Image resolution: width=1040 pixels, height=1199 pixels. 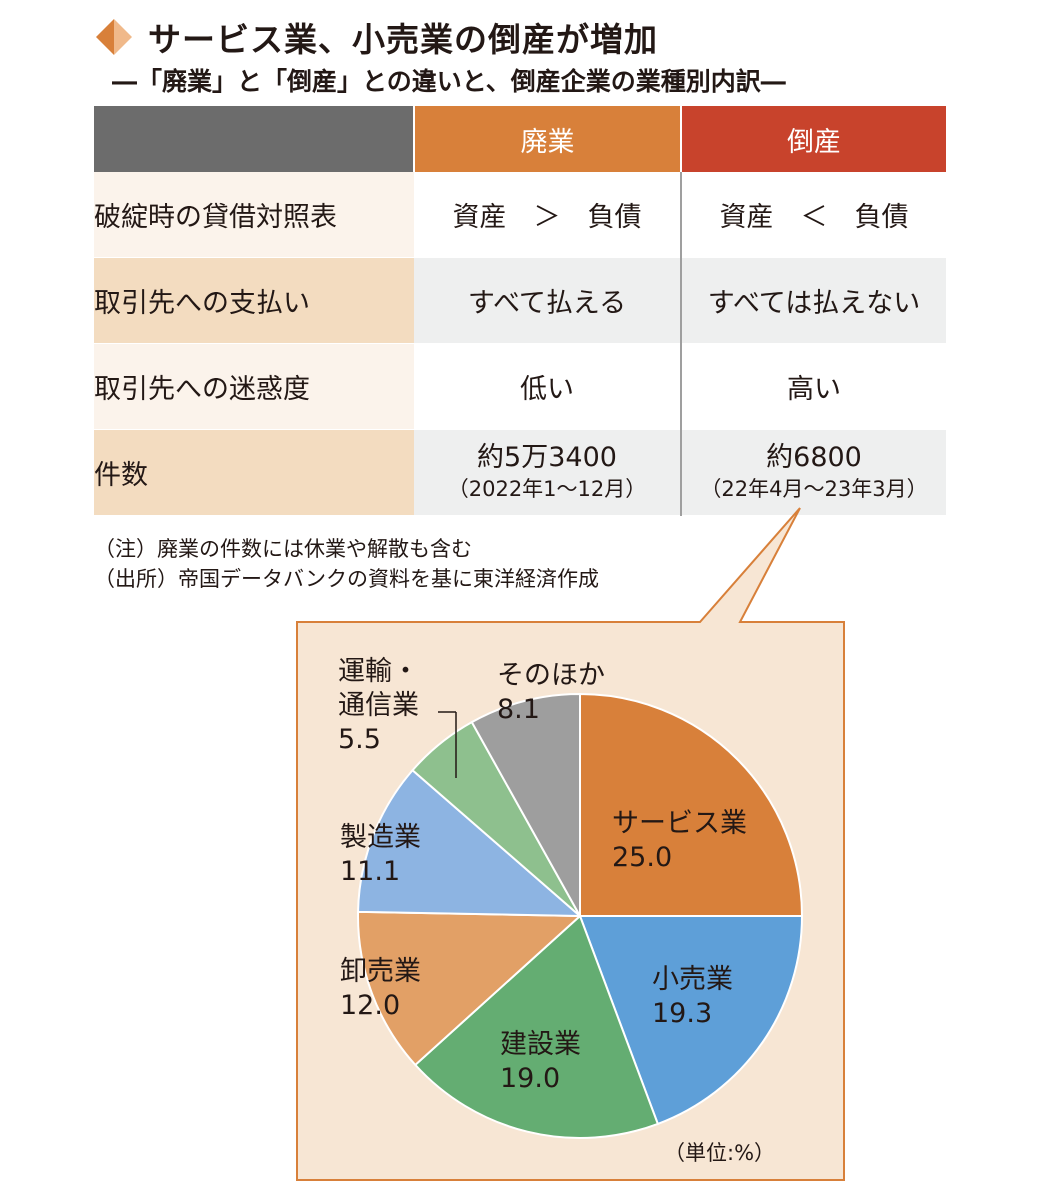 What do you see at coordinates (814, 457) in the screenshot?
I see `count-value: 約6800` at bounding box center [814, 457].